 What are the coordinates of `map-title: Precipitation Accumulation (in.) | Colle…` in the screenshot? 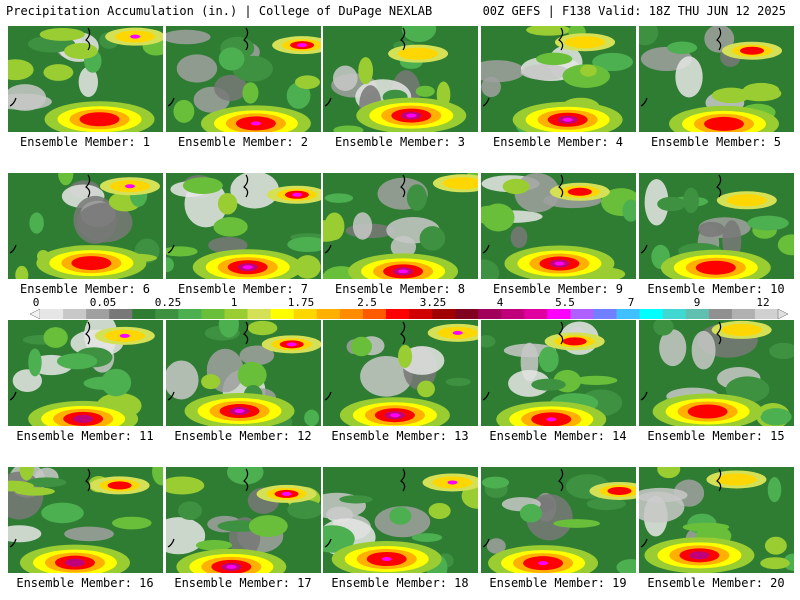 It's located at (219, 11).